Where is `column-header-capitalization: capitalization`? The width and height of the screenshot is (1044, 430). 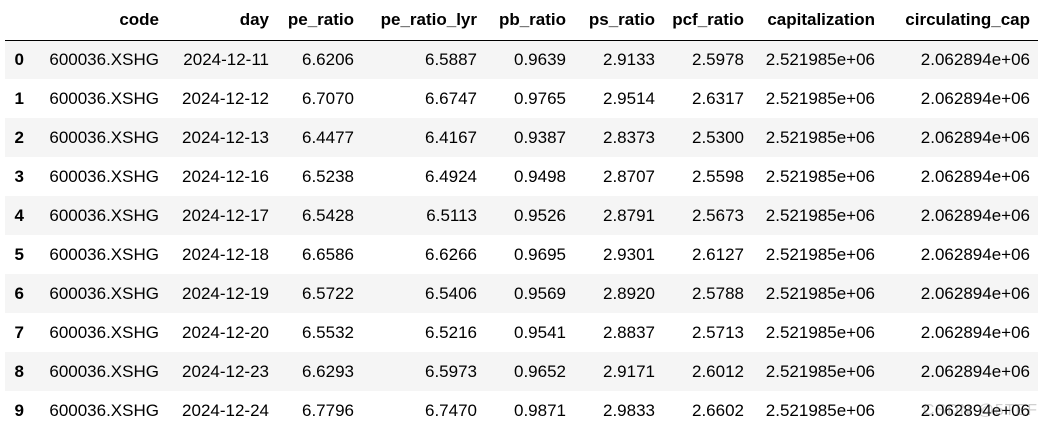
column-header-capitalization: capitalization is located at coordinates (817, 20).